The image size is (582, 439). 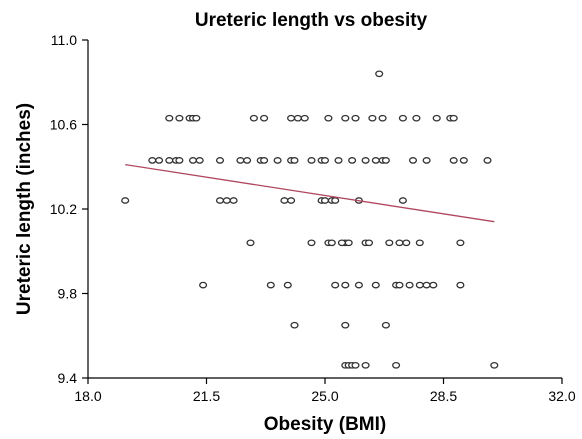 I want to click on x-tick-label: 32.0, so click(x=561, y=396).